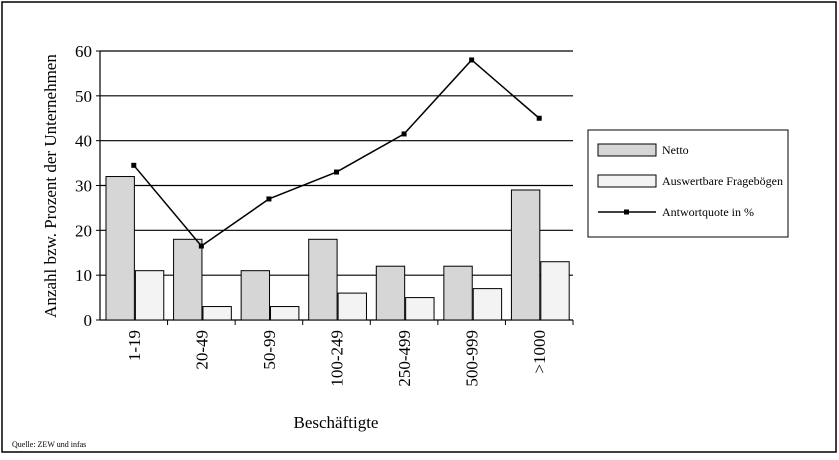 Image resolution: width=839 pixels, height=460 pixels. I want to click on source-note: Quelle: ZEW und infas, so click(49, 444).